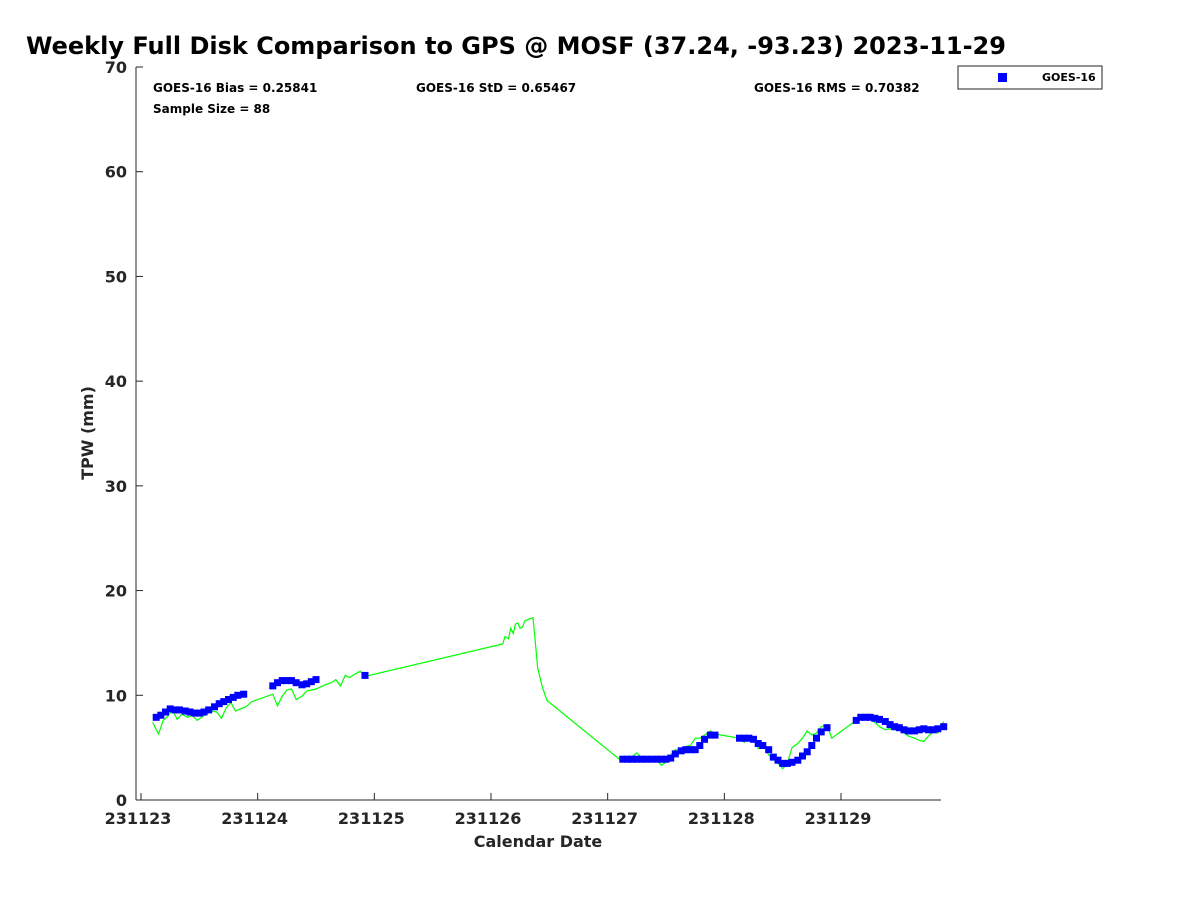 The image size is (1200, 900). What do you see at coordinates (604, 818) in the screenshot?
I see `x-tick-label: 231127` at bounding box center [604, 818].